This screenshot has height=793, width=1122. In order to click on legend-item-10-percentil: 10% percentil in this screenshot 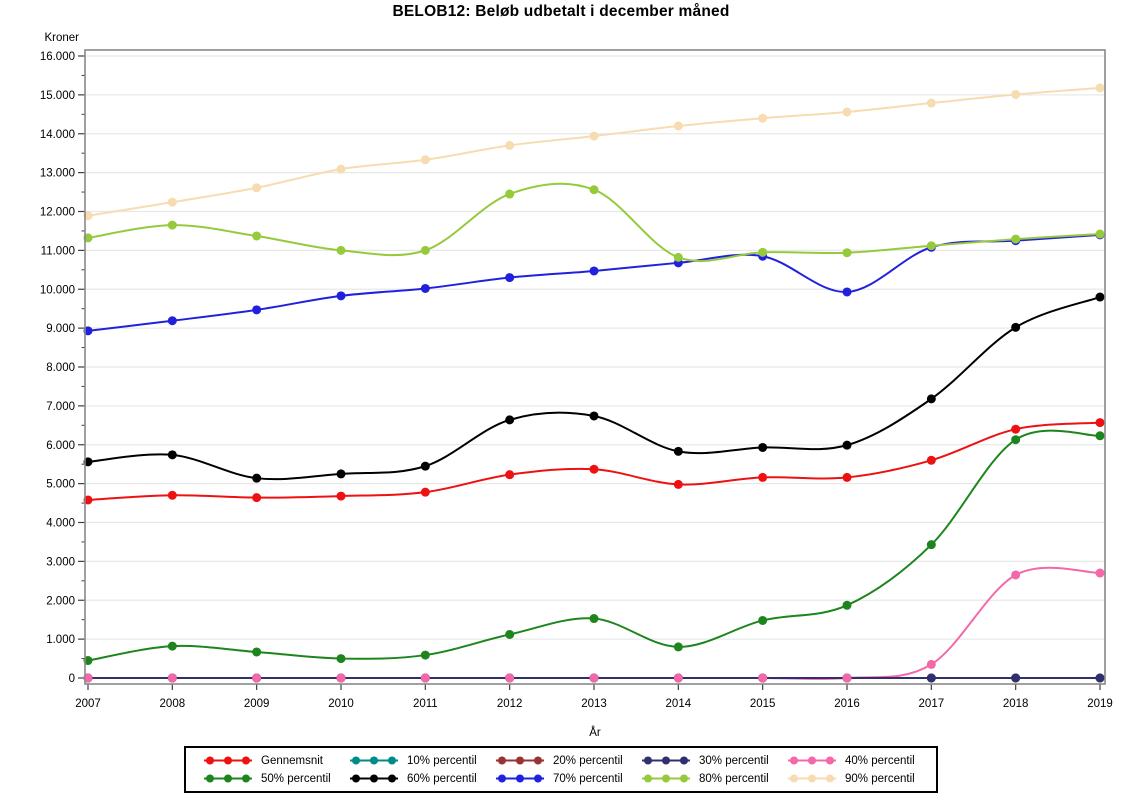, I will do `click(421, 760)`.